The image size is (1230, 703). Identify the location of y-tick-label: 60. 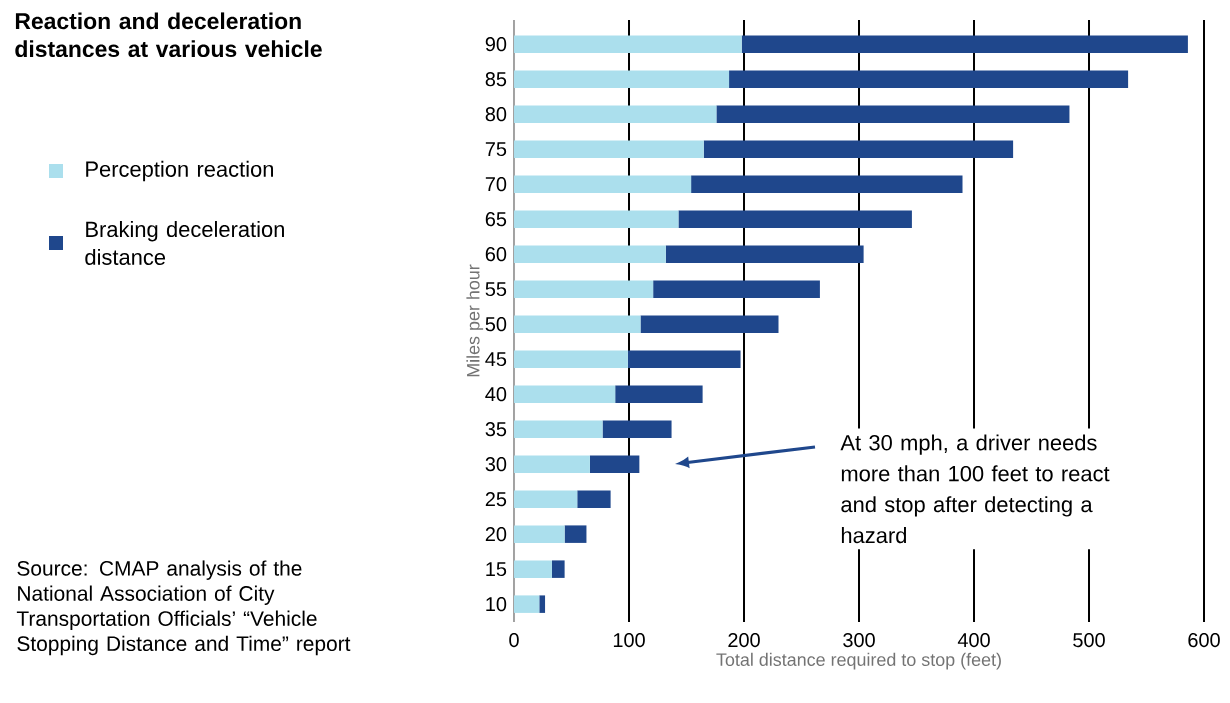
(496, 254).